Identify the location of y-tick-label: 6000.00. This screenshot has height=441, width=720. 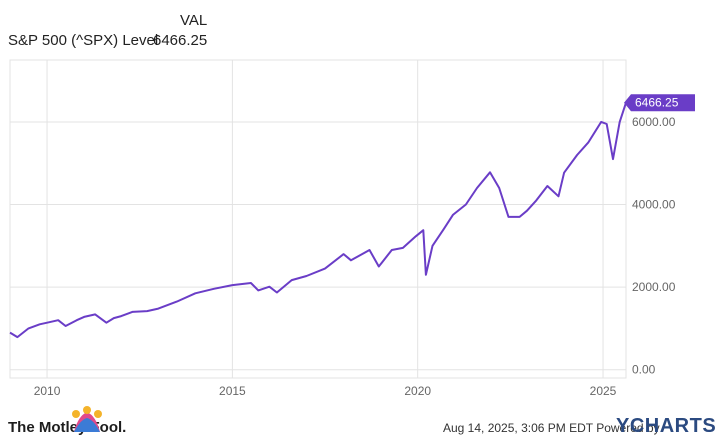
(654, 122).